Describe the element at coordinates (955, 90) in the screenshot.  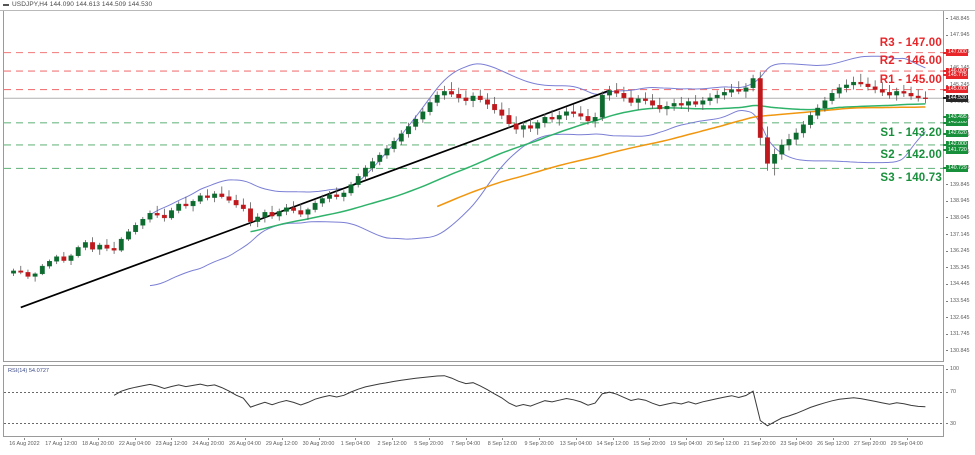
I see `price-badge-r1: 145.000` at that location.